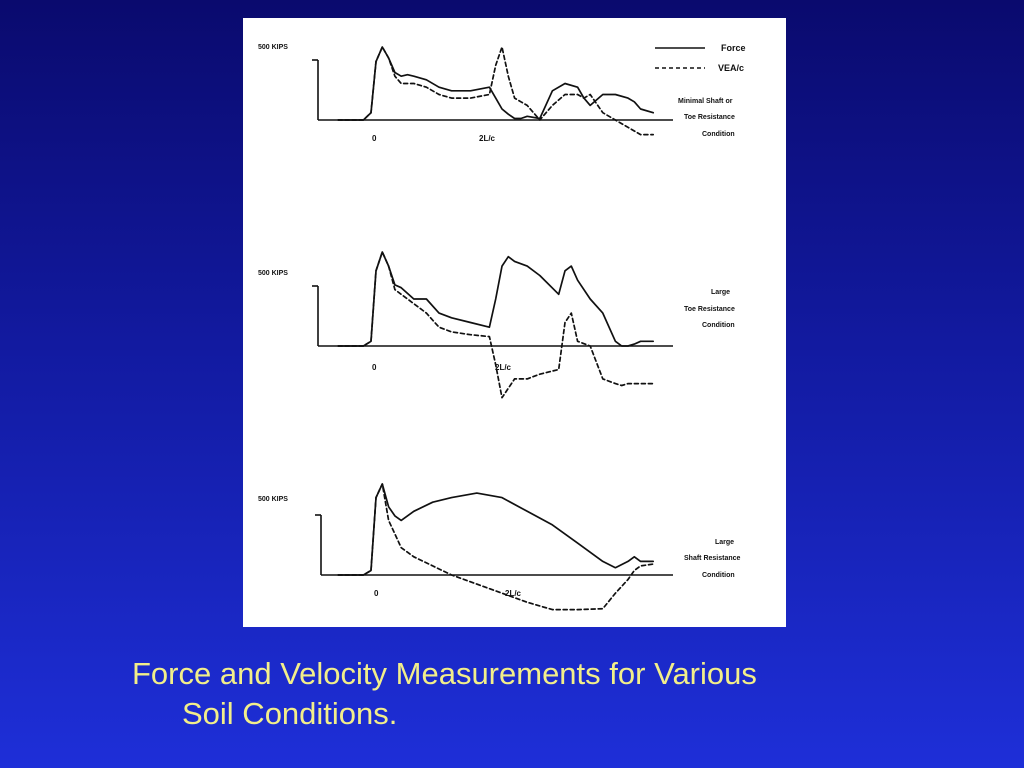  Describe the element at coordinates (290, 713) in the screenshot. I see `caption-line-2: Soil Conditions.` at that location.